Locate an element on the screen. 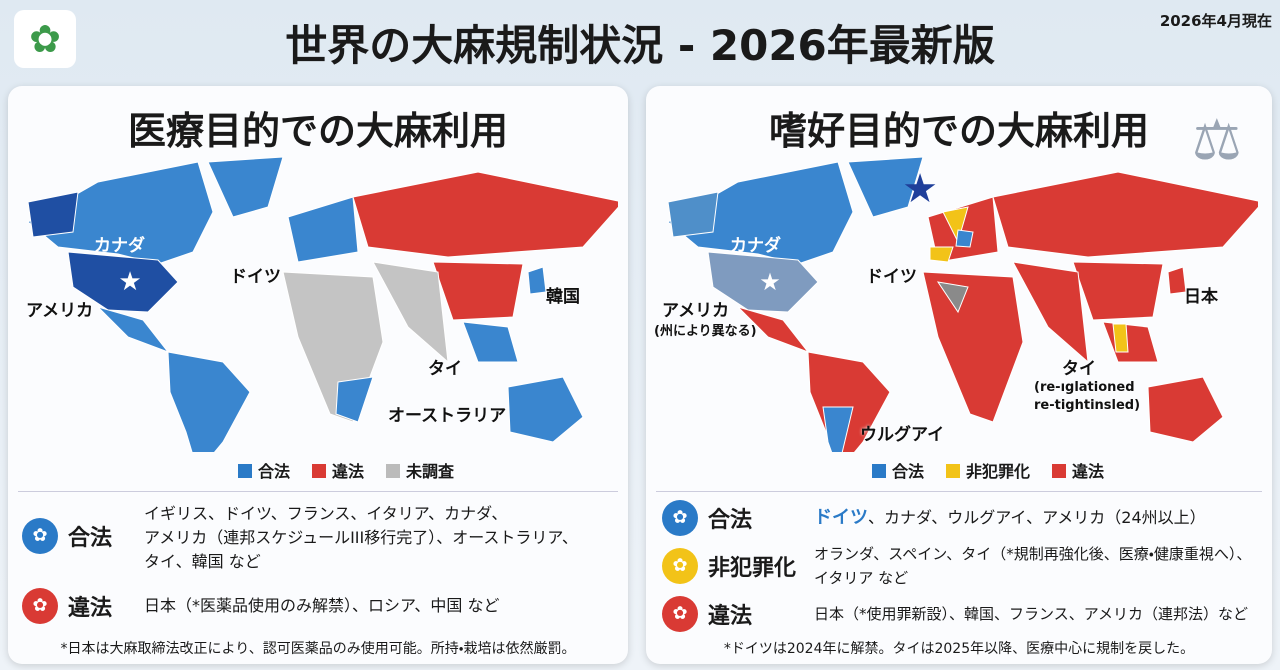  line: イギリス、ドイツ、フランス、イタリア、カナダ、 is located at coordinates (326, 513).